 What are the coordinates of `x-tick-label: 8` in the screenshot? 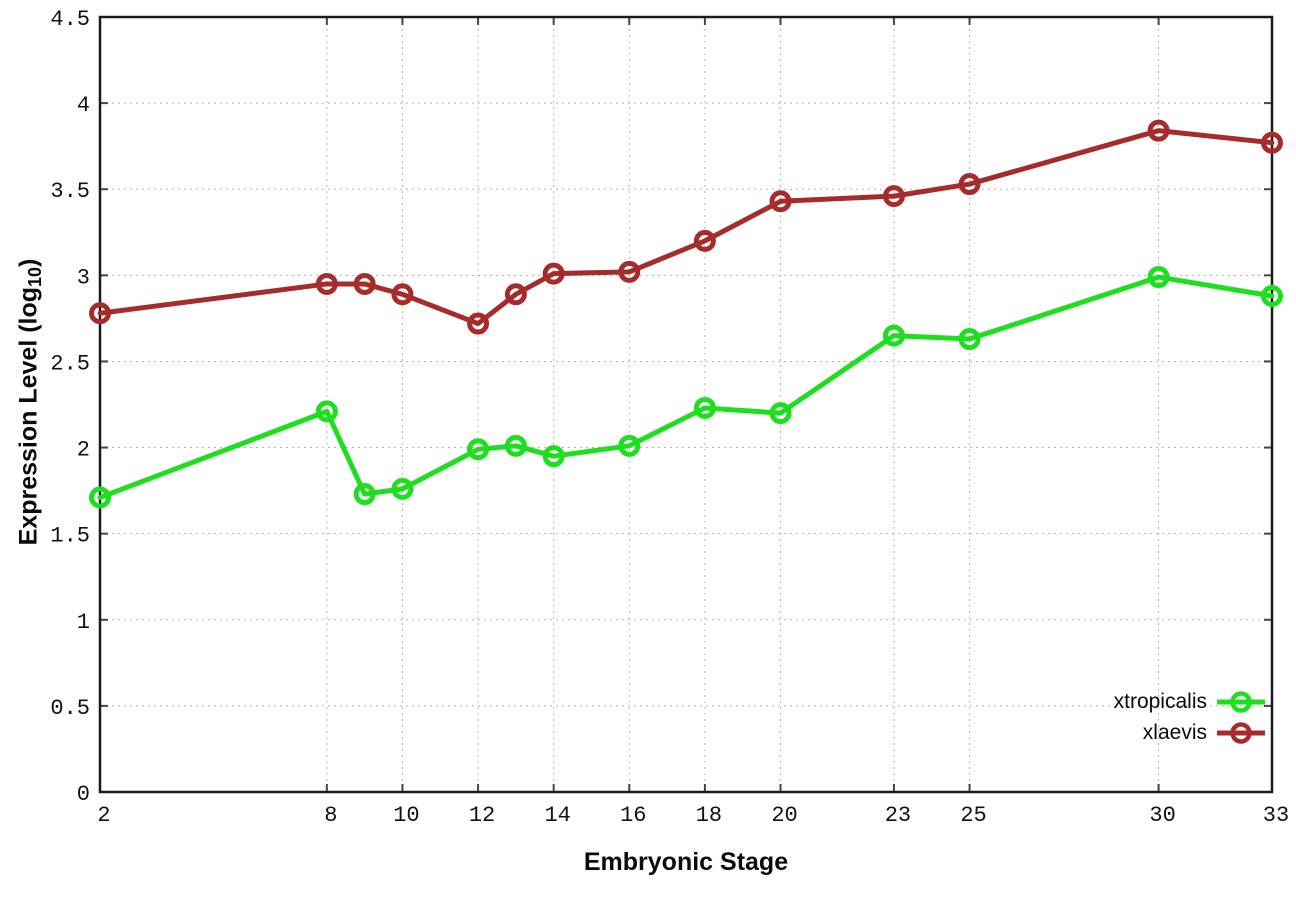 It's located at (330, 815).